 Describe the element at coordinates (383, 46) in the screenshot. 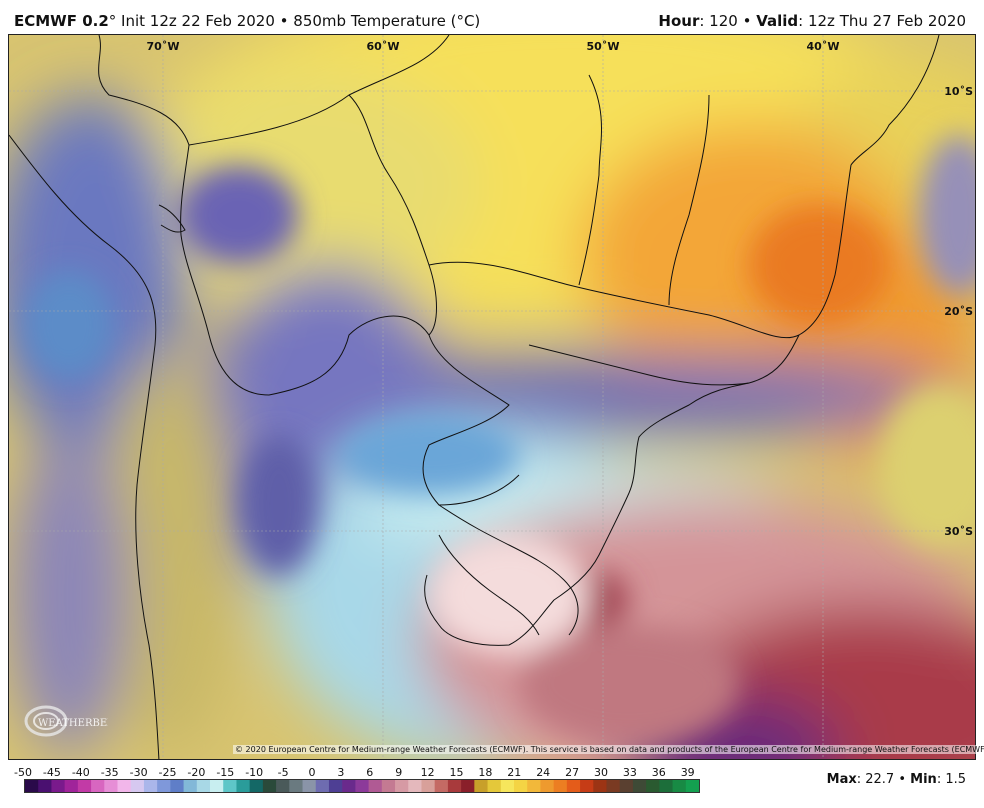

I see `lon-label-60w: 60˚W` at that location.